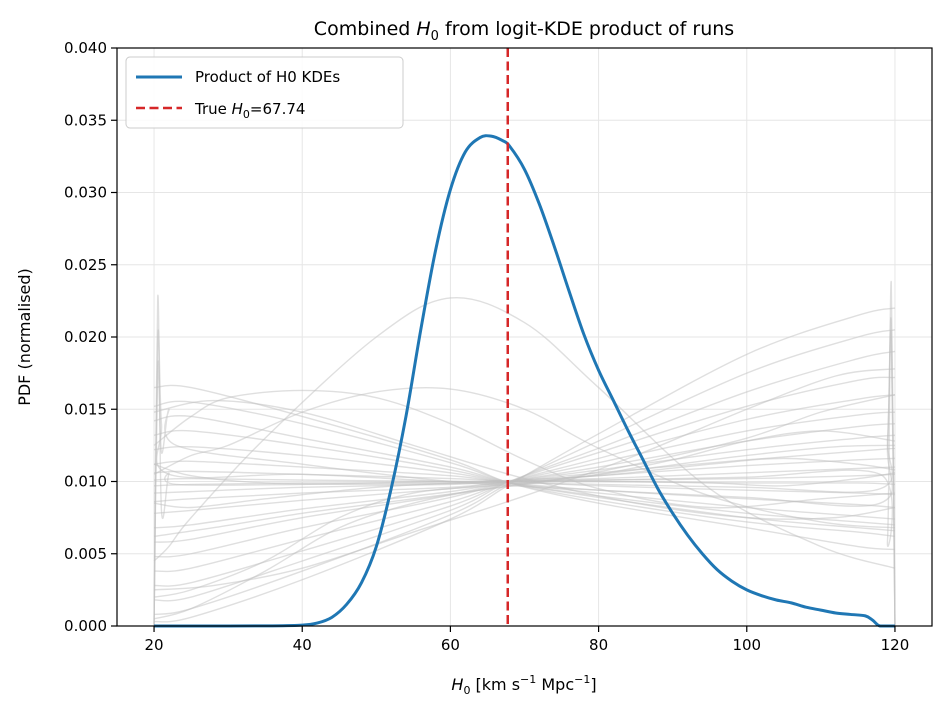 This screenshot has width=946, height=713. What do you see at coordinates (85, 265) in the screenshot?
I see `y-tick-label-5: 0.025` at bounding box center [85, 265].